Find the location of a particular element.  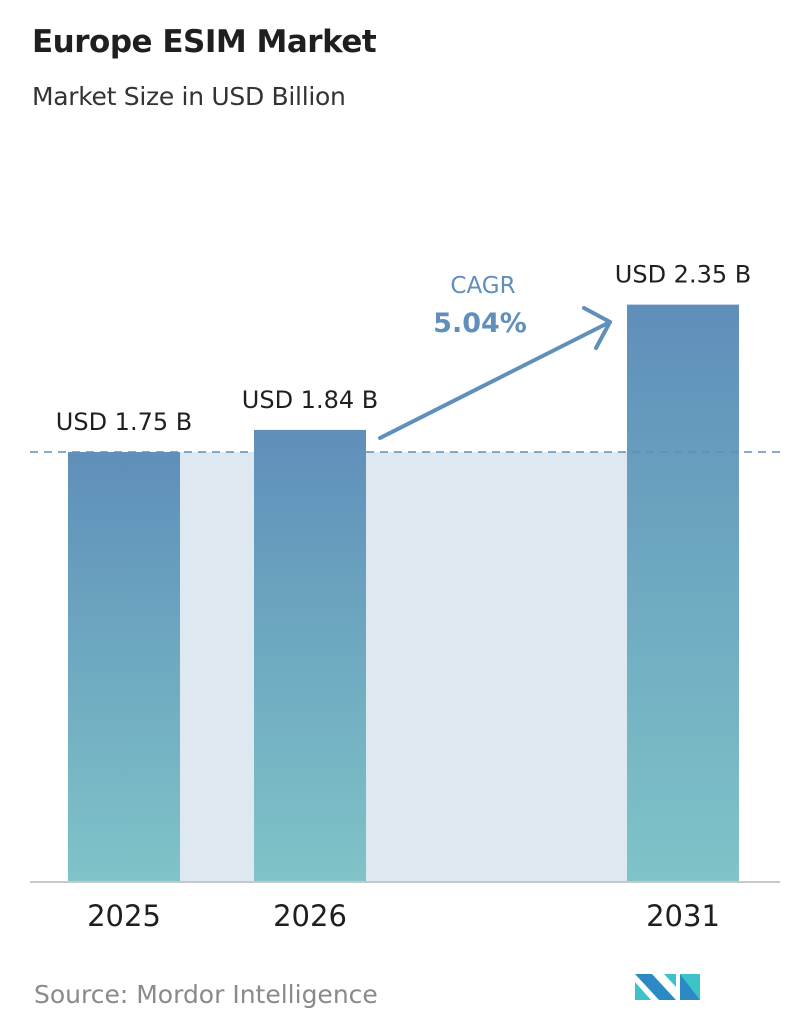

bar-2026 is located at coordinates (310, 655).